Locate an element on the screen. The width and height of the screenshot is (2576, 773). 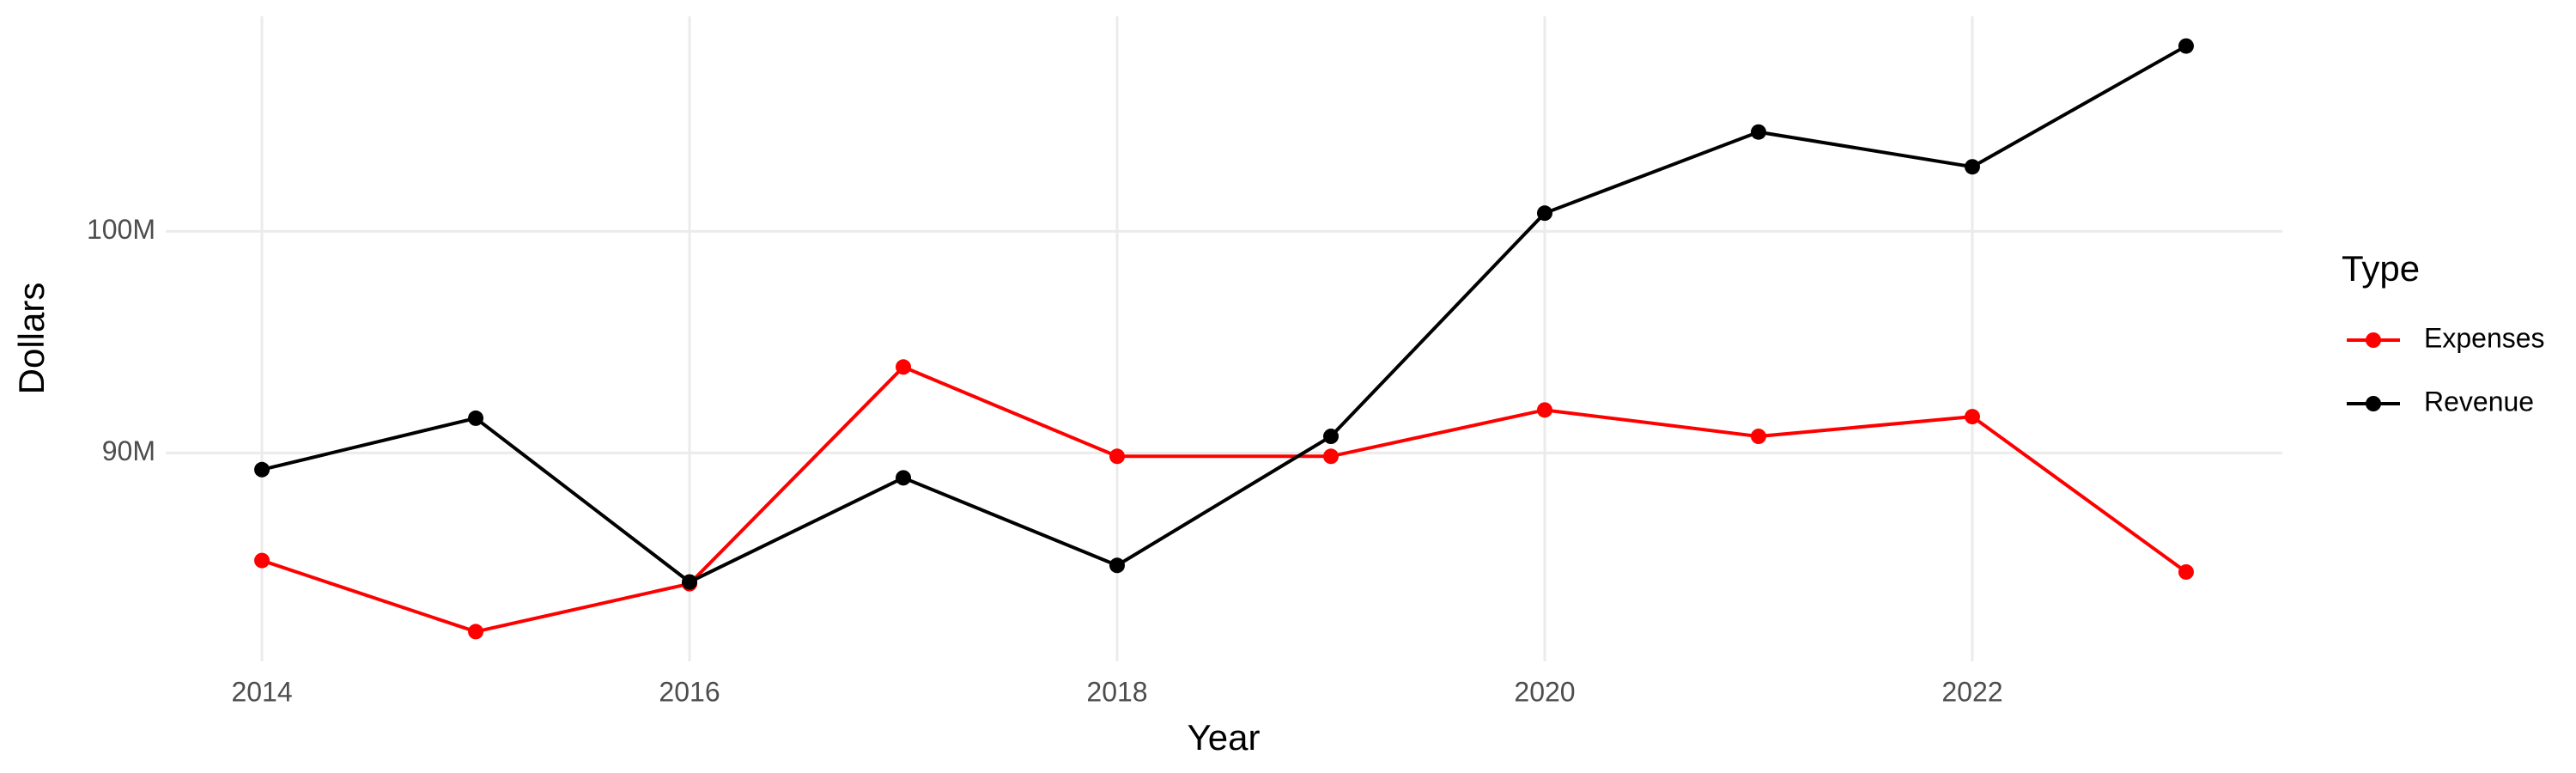
y-tick-label: 90M is located at coordinates (128, 450).